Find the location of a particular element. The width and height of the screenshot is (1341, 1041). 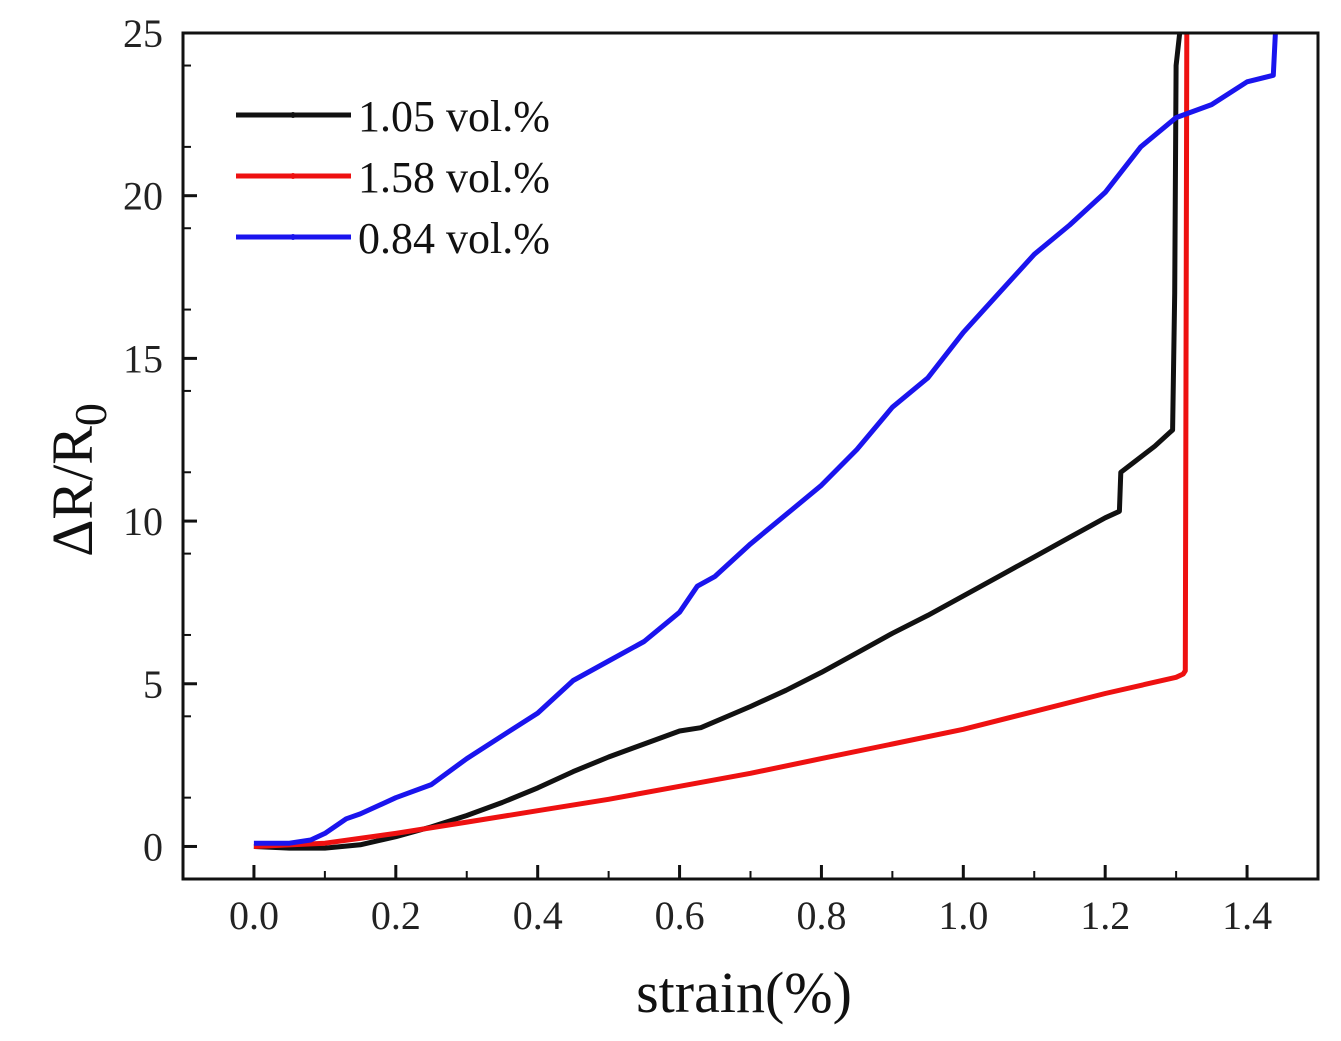

x-tick-label: 0.0 is located at coordinates (254, 915).